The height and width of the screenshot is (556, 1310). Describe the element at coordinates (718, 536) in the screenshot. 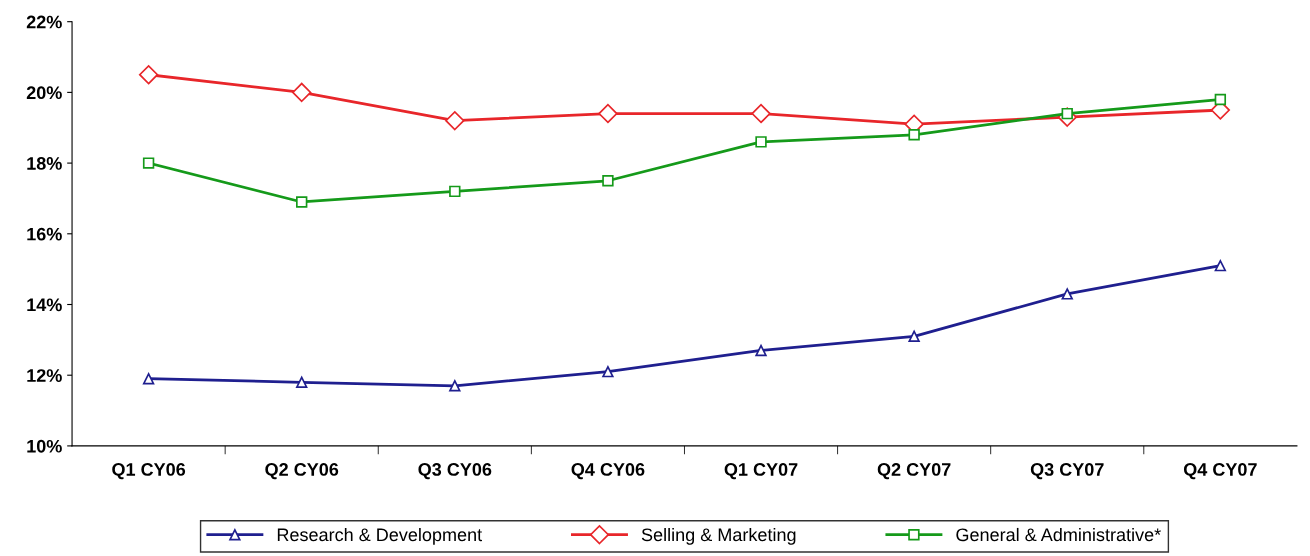

I see `legend-label: Selling & Marketing` at that location.